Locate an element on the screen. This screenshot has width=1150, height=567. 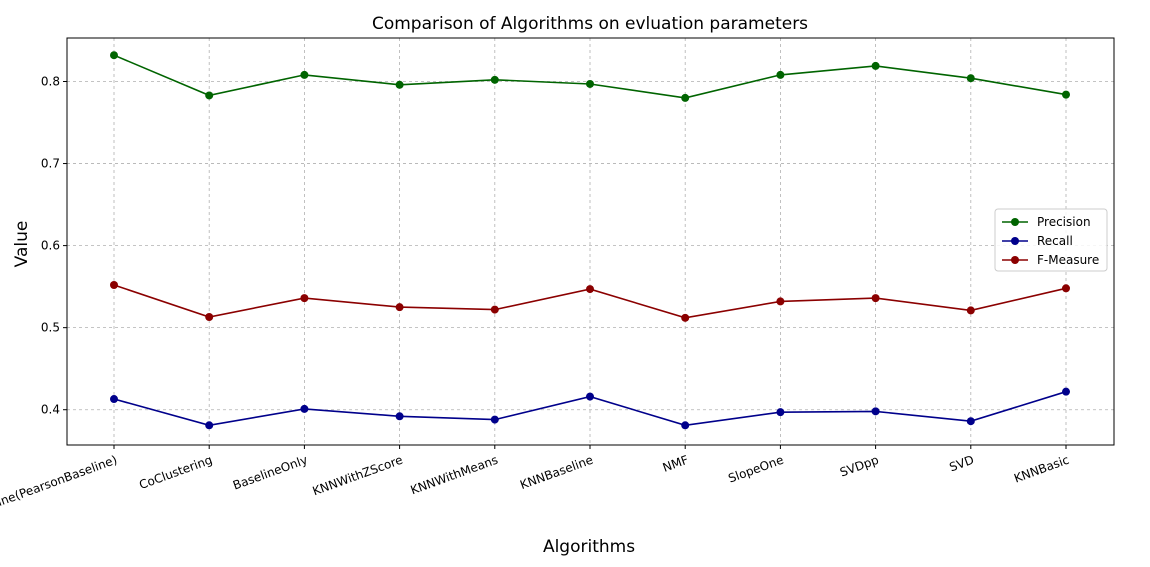
legend-label: Recall is located at coordinates (1055, 241).